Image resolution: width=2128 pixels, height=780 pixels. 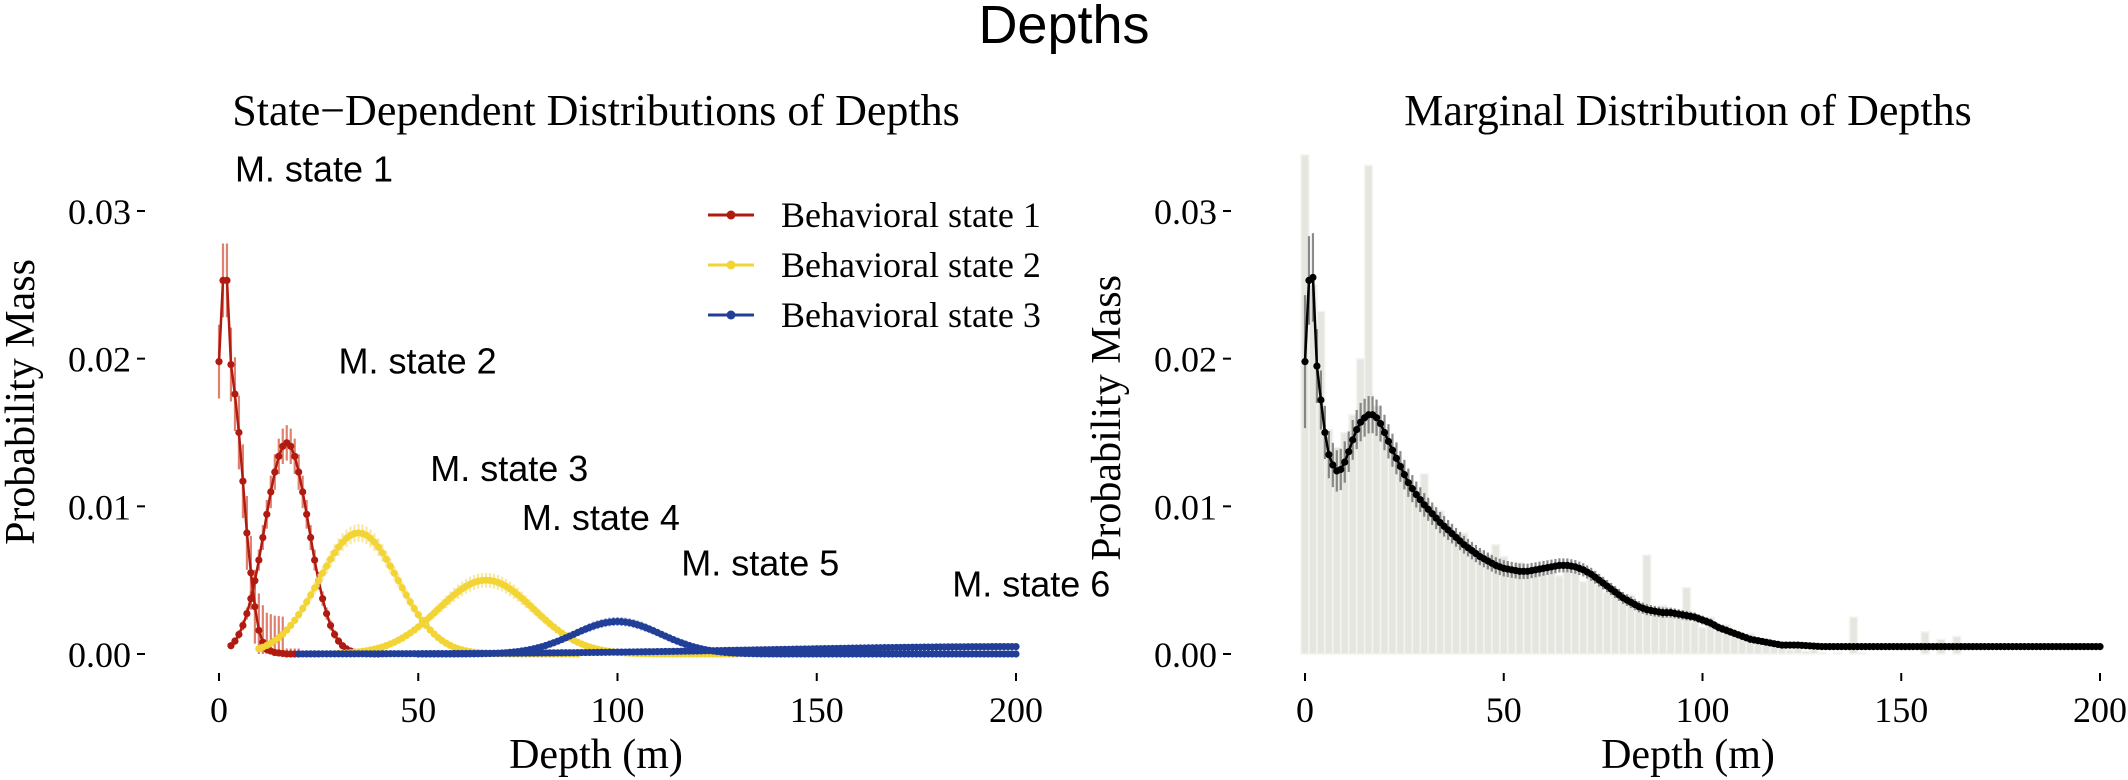 I want to click on left-x-tick-label: 0, so click(x=219, y=710).